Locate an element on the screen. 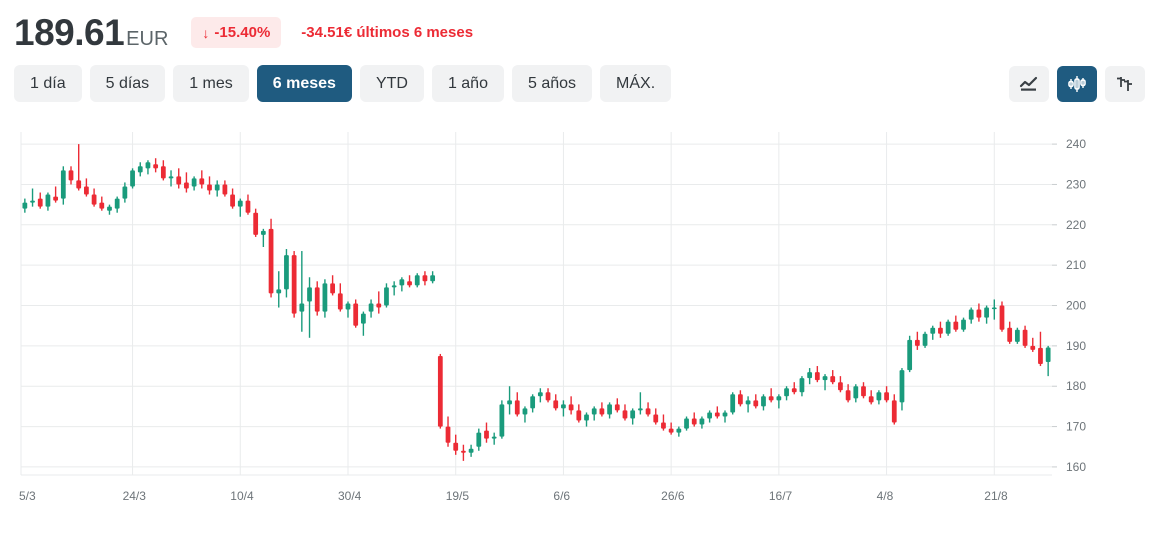  range-button-1: 5 días is located at coordinates (127, 84).